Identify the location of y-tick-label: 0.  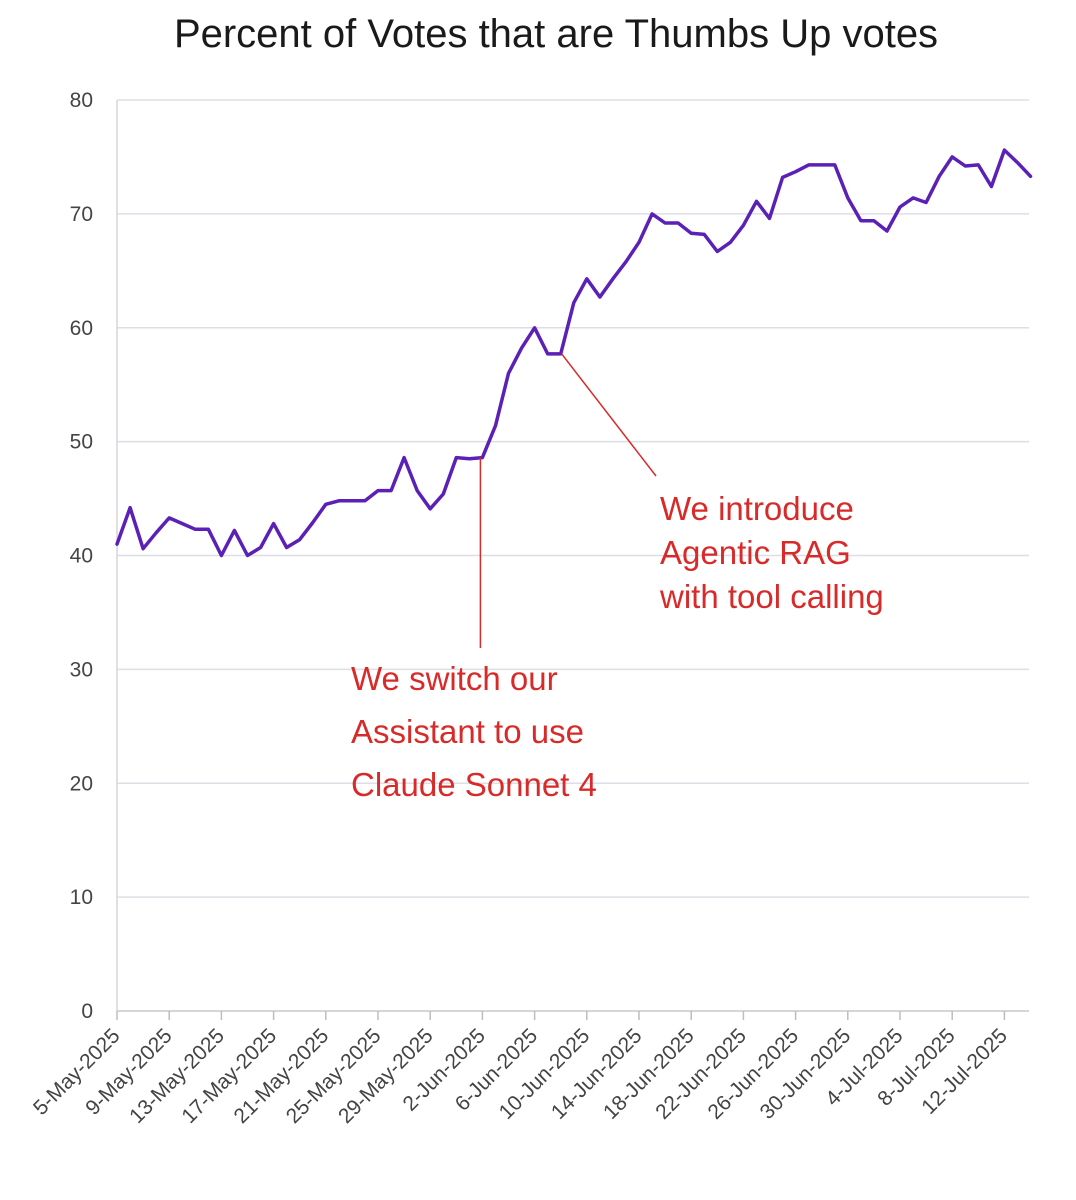
(87, 1011).